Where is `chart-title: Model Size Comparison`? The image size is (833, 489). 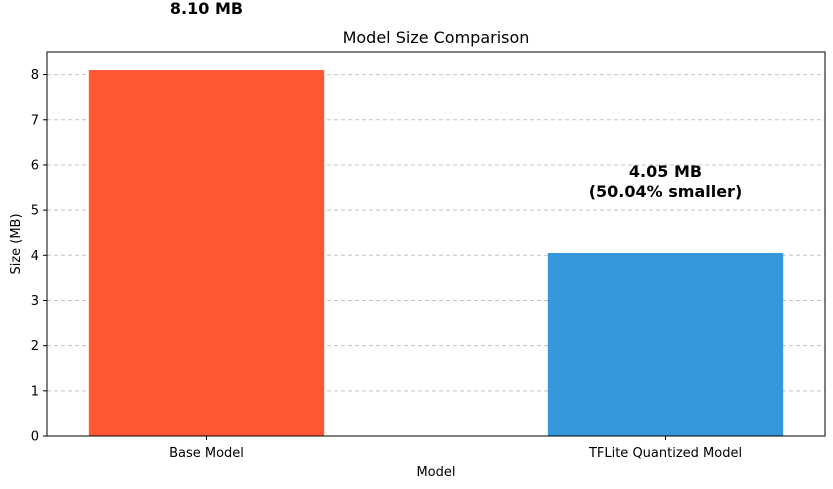
chart-title: Model Size Comparison is located at coordinates (436, 37).